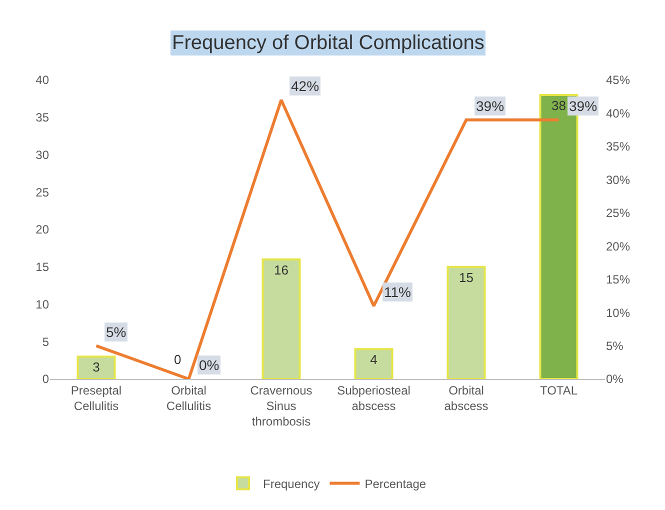 This screenshot has width=665, height=510. I want to click on x-tick-label: Orbital Cellulitis, so click(189, 398).